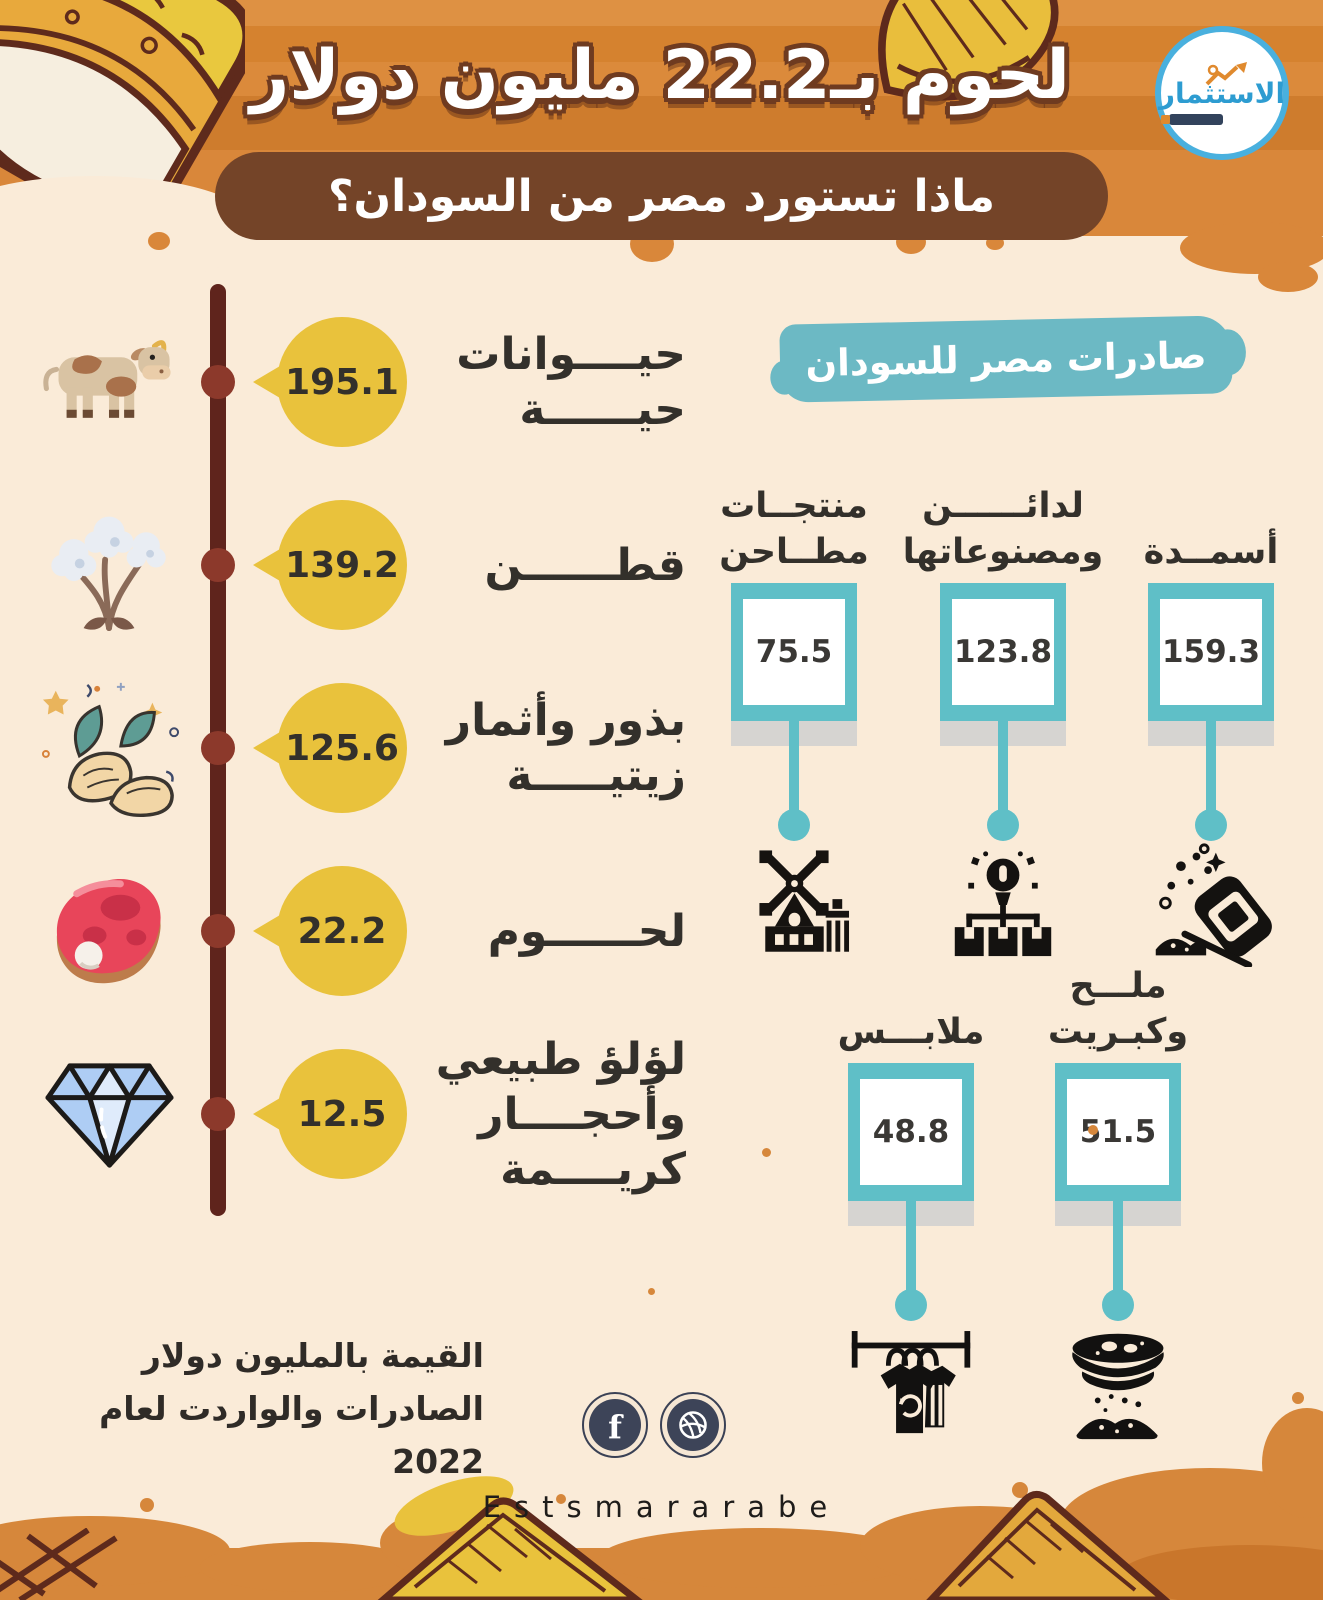 The width and height of the screenshot is (1323, 1600). I want to click on export-col-salt-sulfur: ملـــح وكبـريت 51.5, so click(1118, 1187).